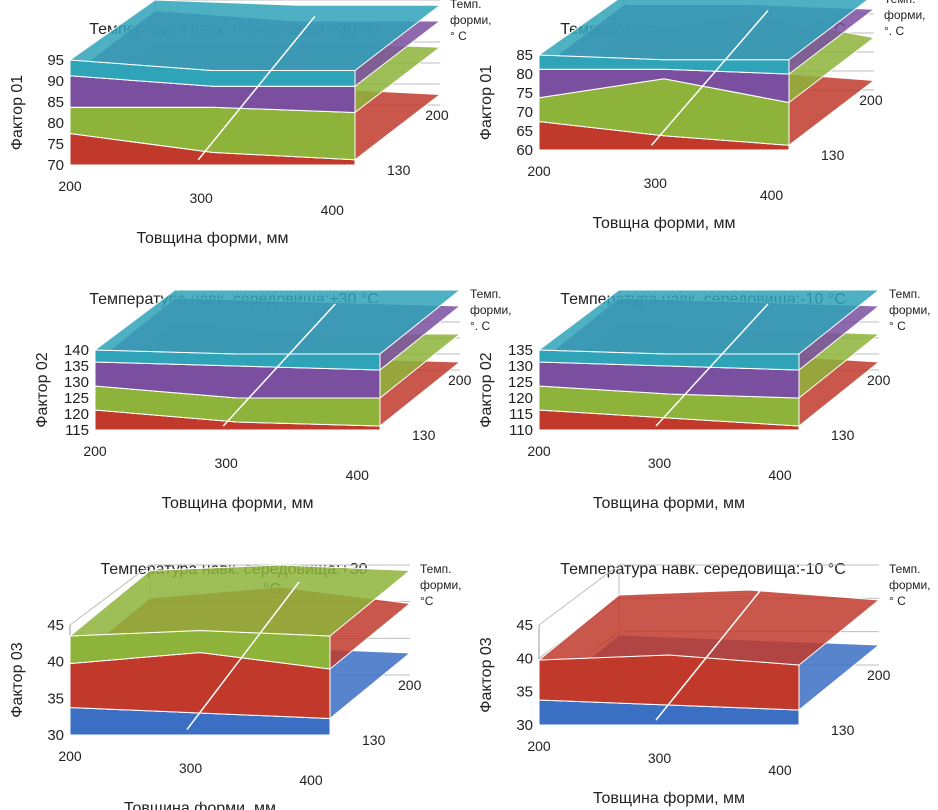 This screenshot has width=938, height=810. What do you see at coordinates (55, 165) in the screenshot?
I see `z-tick-label: 70` at bounding box center [55, 165].